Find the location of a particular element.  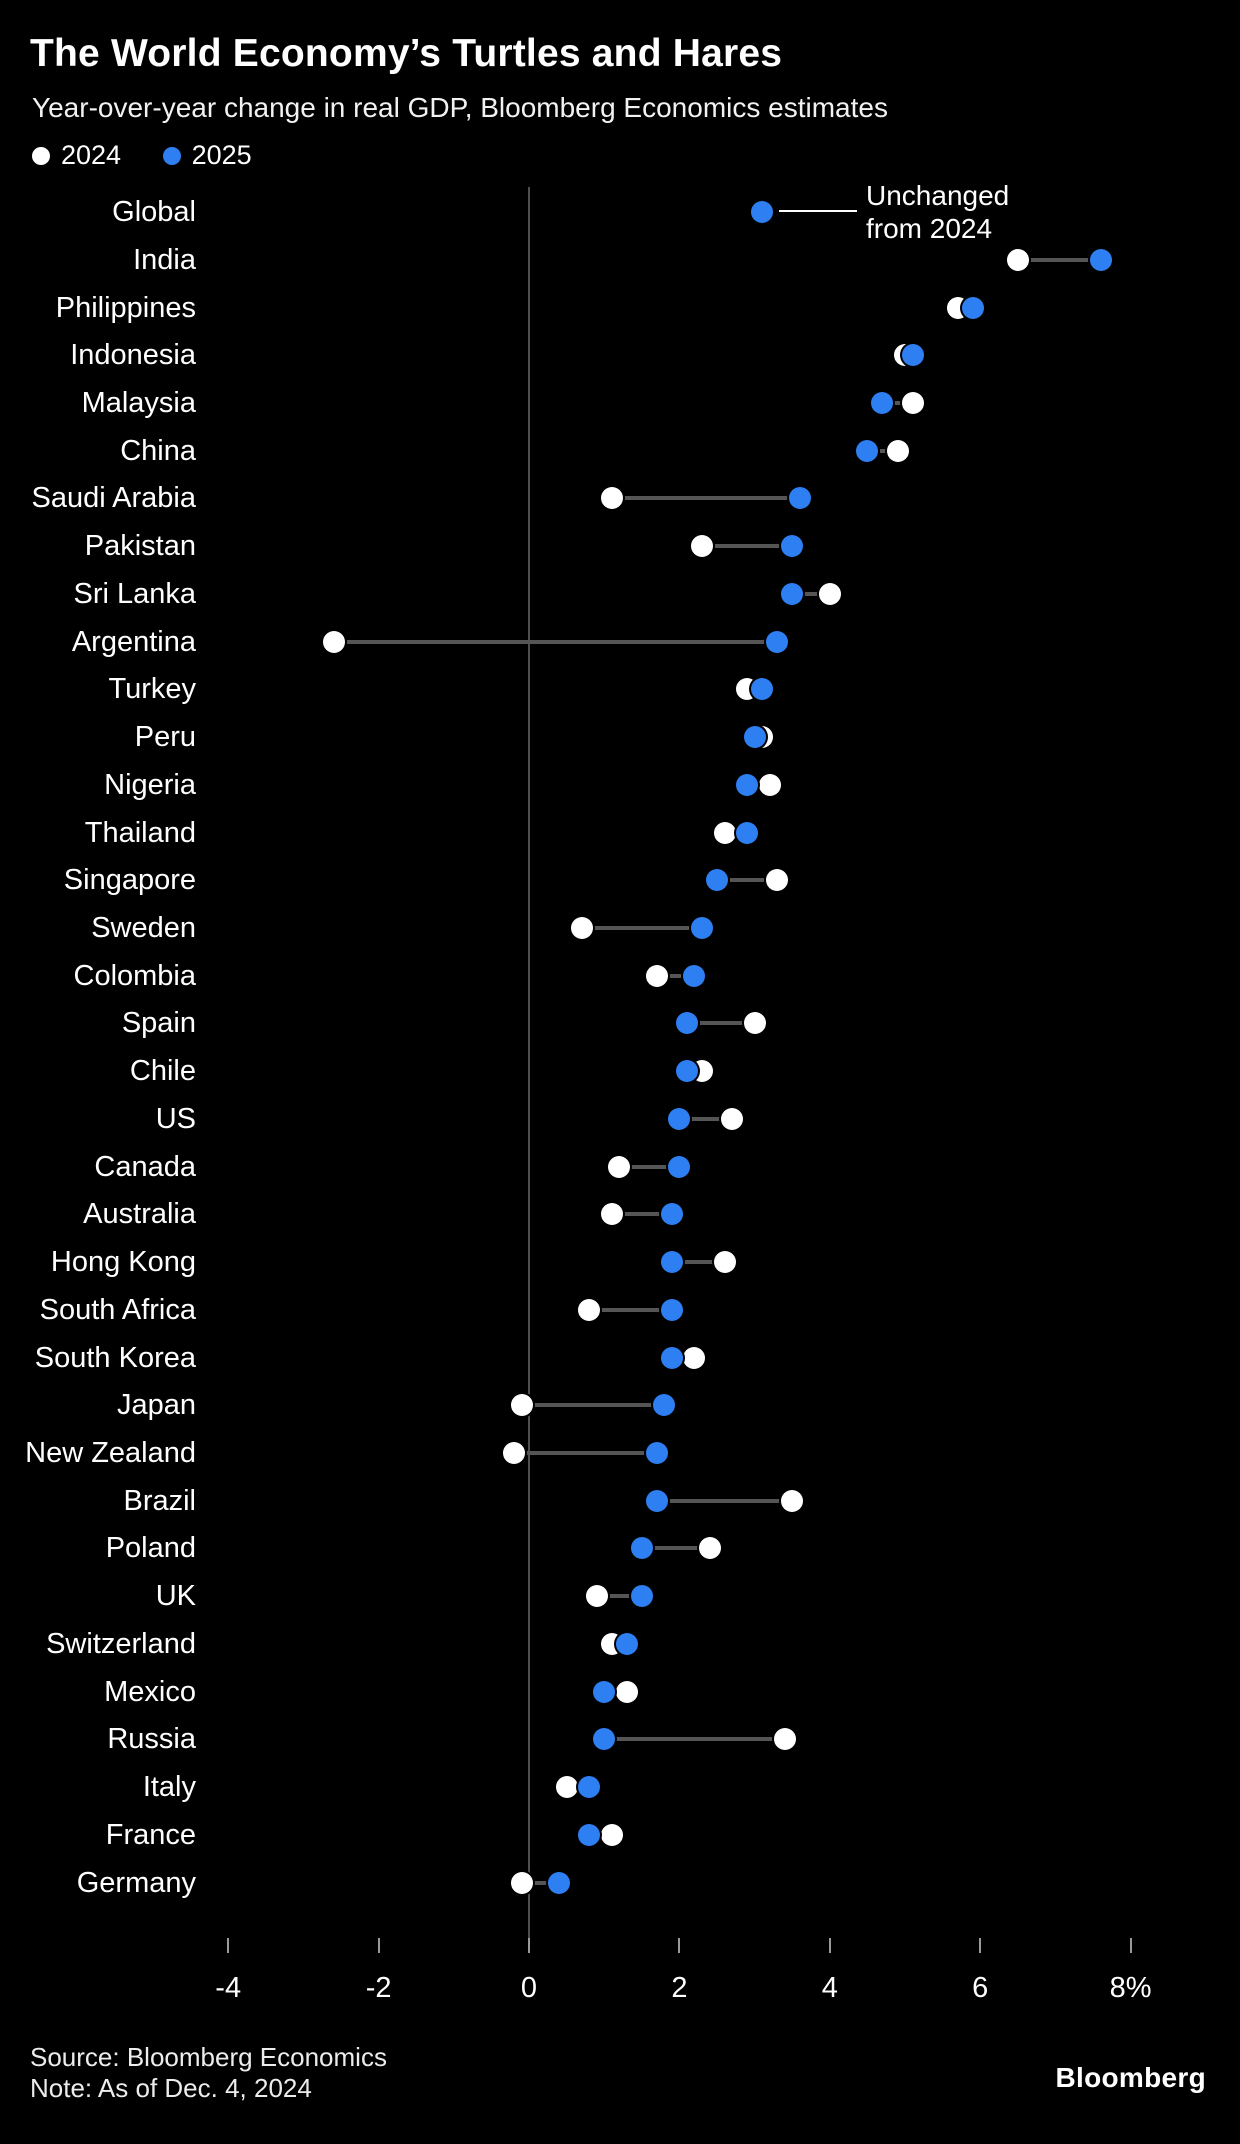

chart-row: Saudi Arabia is located at coordinates (620, 498).